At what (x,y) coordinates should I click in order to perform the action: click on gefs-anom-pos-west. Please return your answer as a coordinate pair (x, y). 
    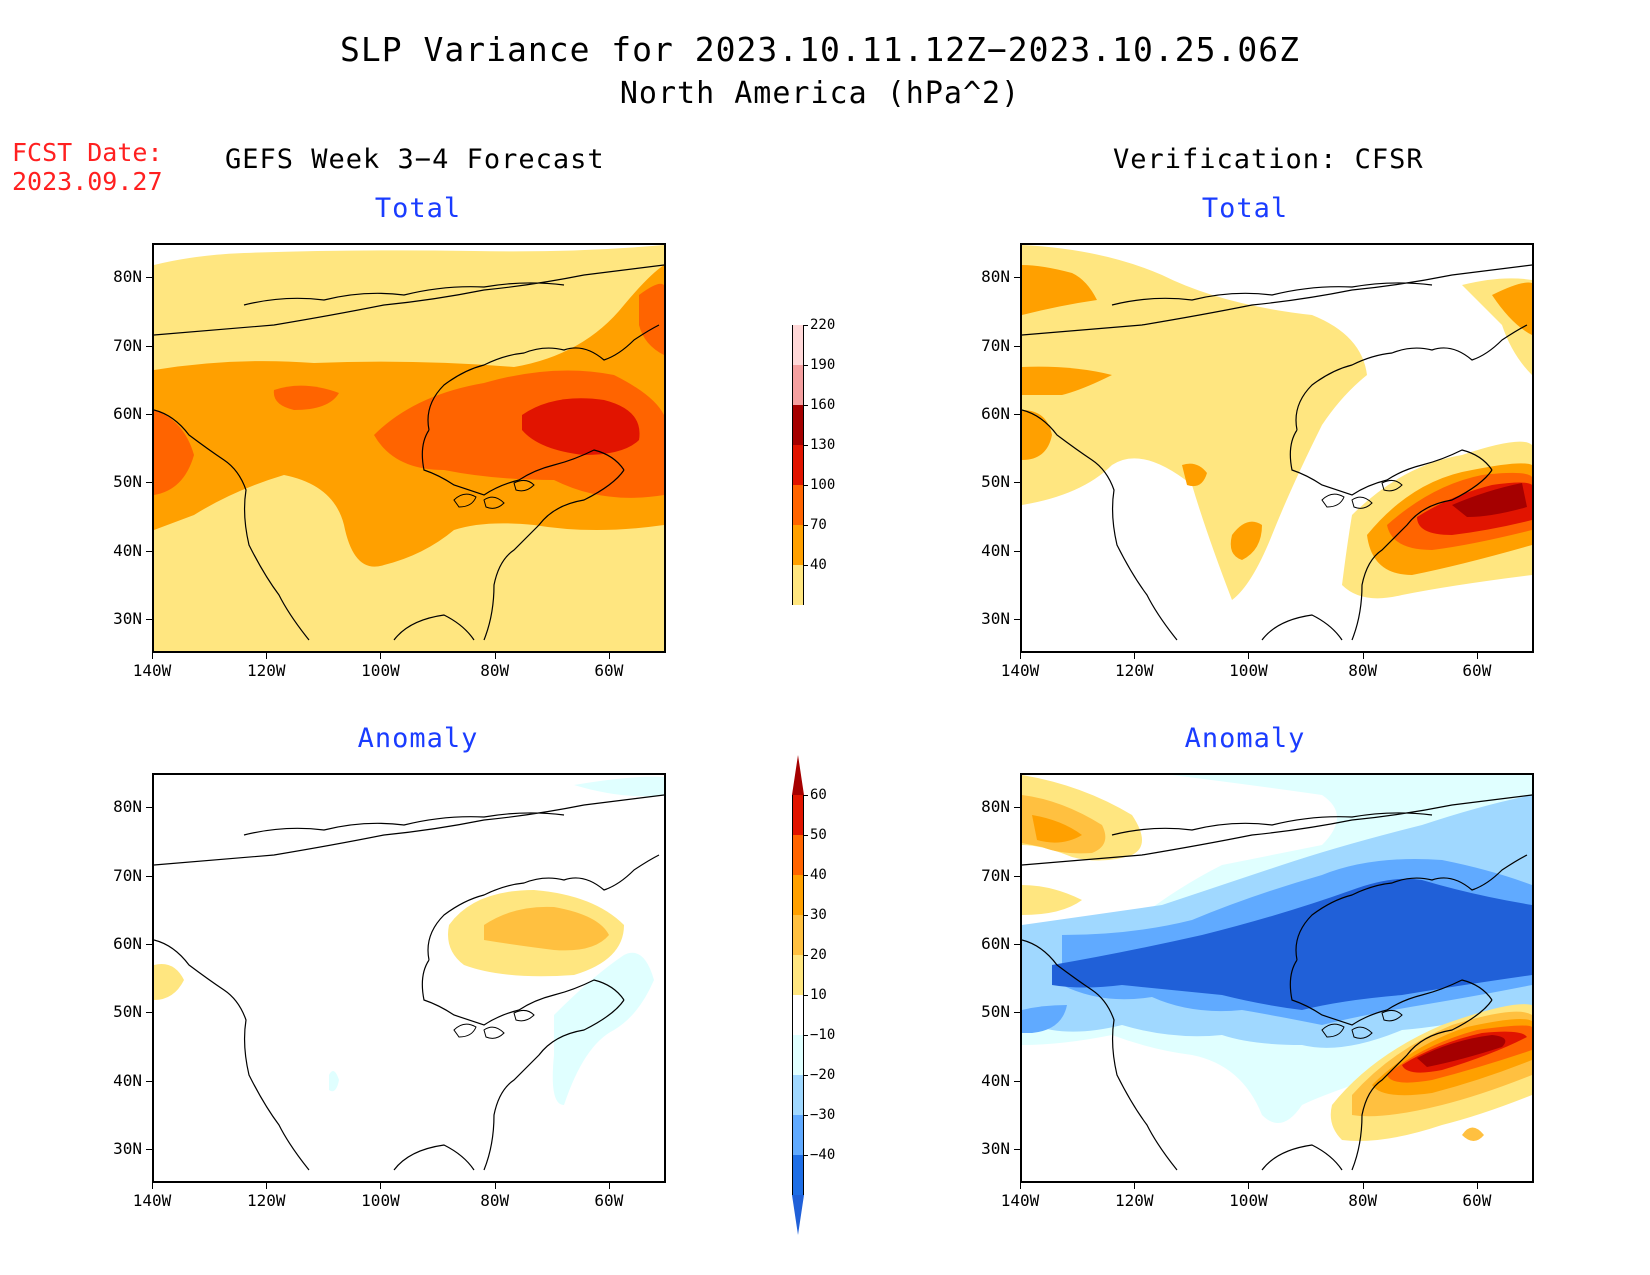
    Looking at the image, I should click on (169, 982).